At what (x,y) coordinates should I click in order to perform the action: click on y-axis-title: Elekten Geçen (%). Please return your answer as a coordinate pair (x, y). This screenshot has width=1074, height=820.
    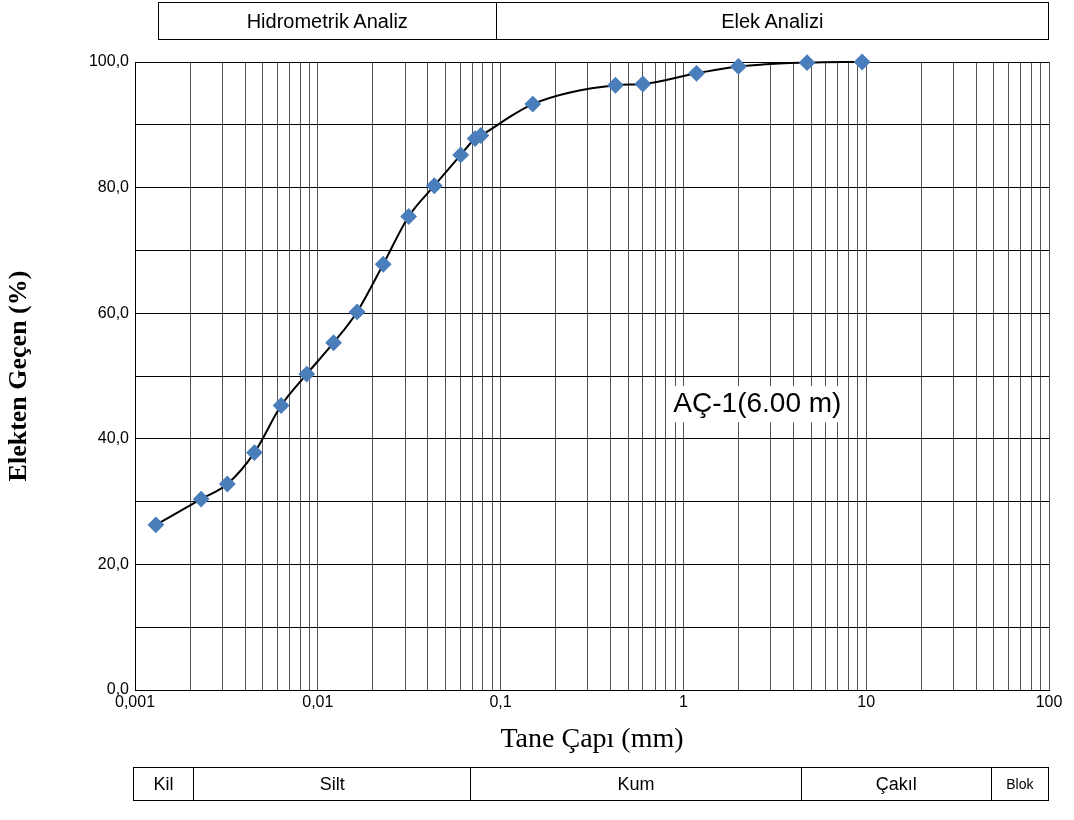
    Looking at the image, I should click on (18, 376).